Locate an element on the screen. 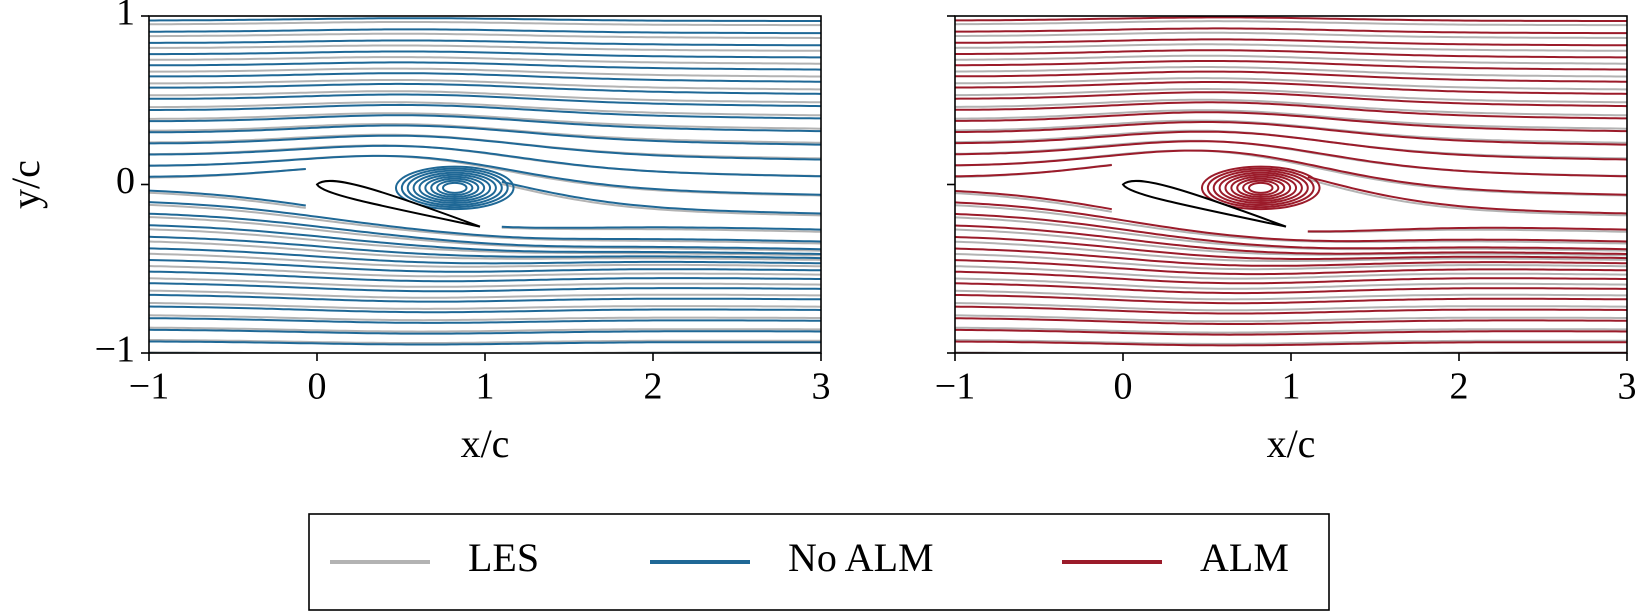 The image size is (1637, 612). y-tick-label: 1 is located at coordinates (125, 17).